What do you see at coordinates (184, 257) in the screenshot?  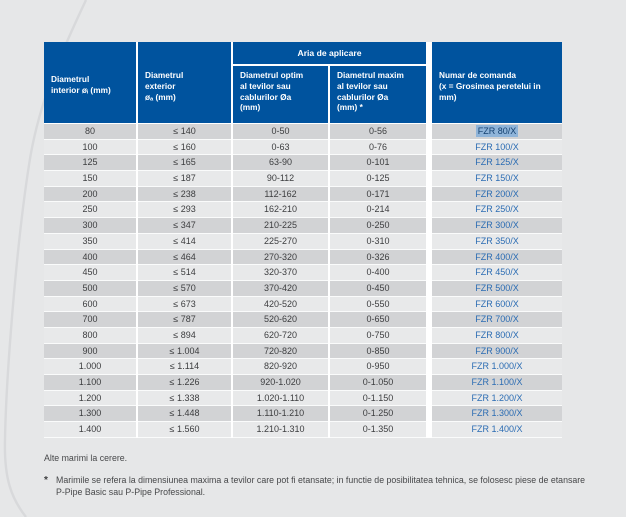 I see `cell-diametru-exterior: ≤ 464` at bounding box center [184, 257].